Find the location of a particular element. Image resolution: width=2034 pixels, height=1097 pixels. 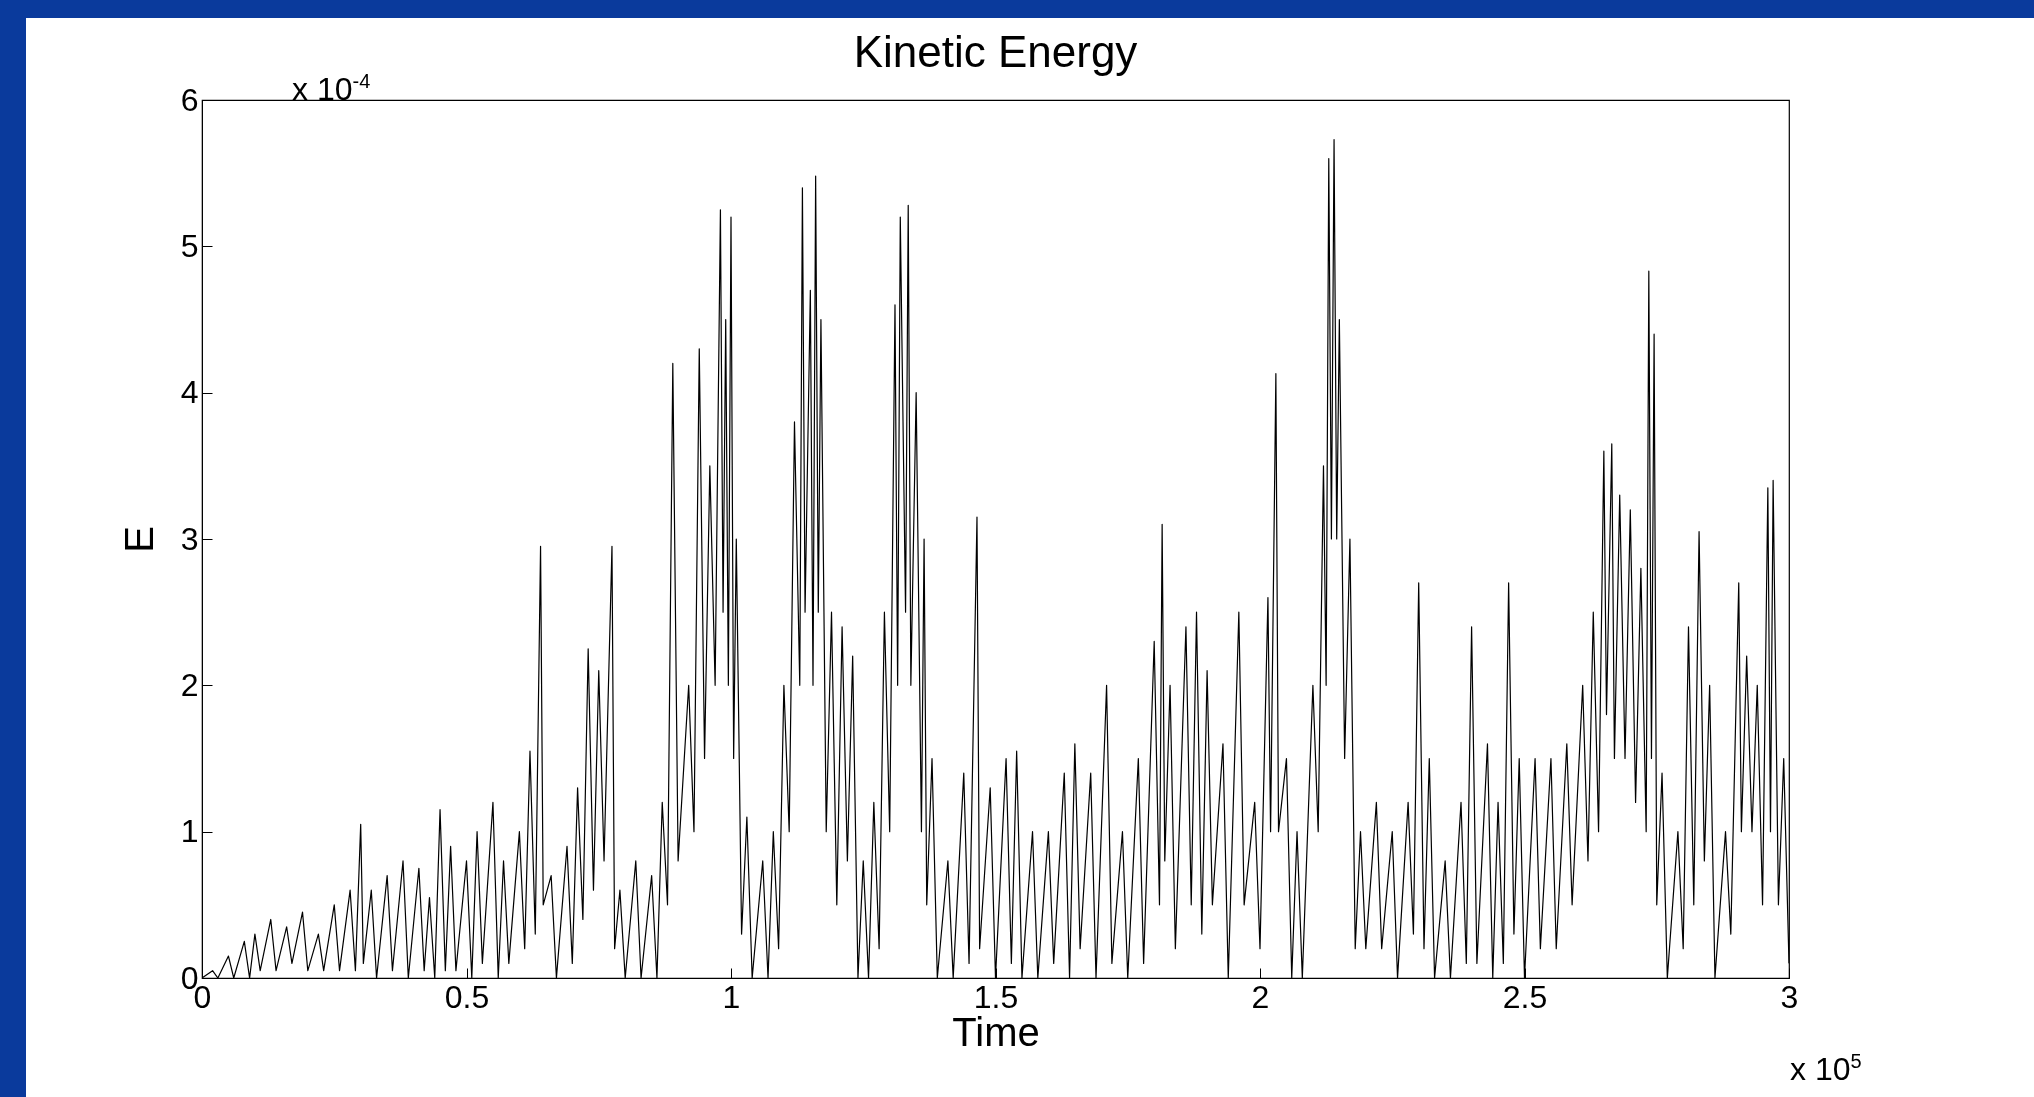

x-tick-label: 3 is located at coordinates (1789, 996).